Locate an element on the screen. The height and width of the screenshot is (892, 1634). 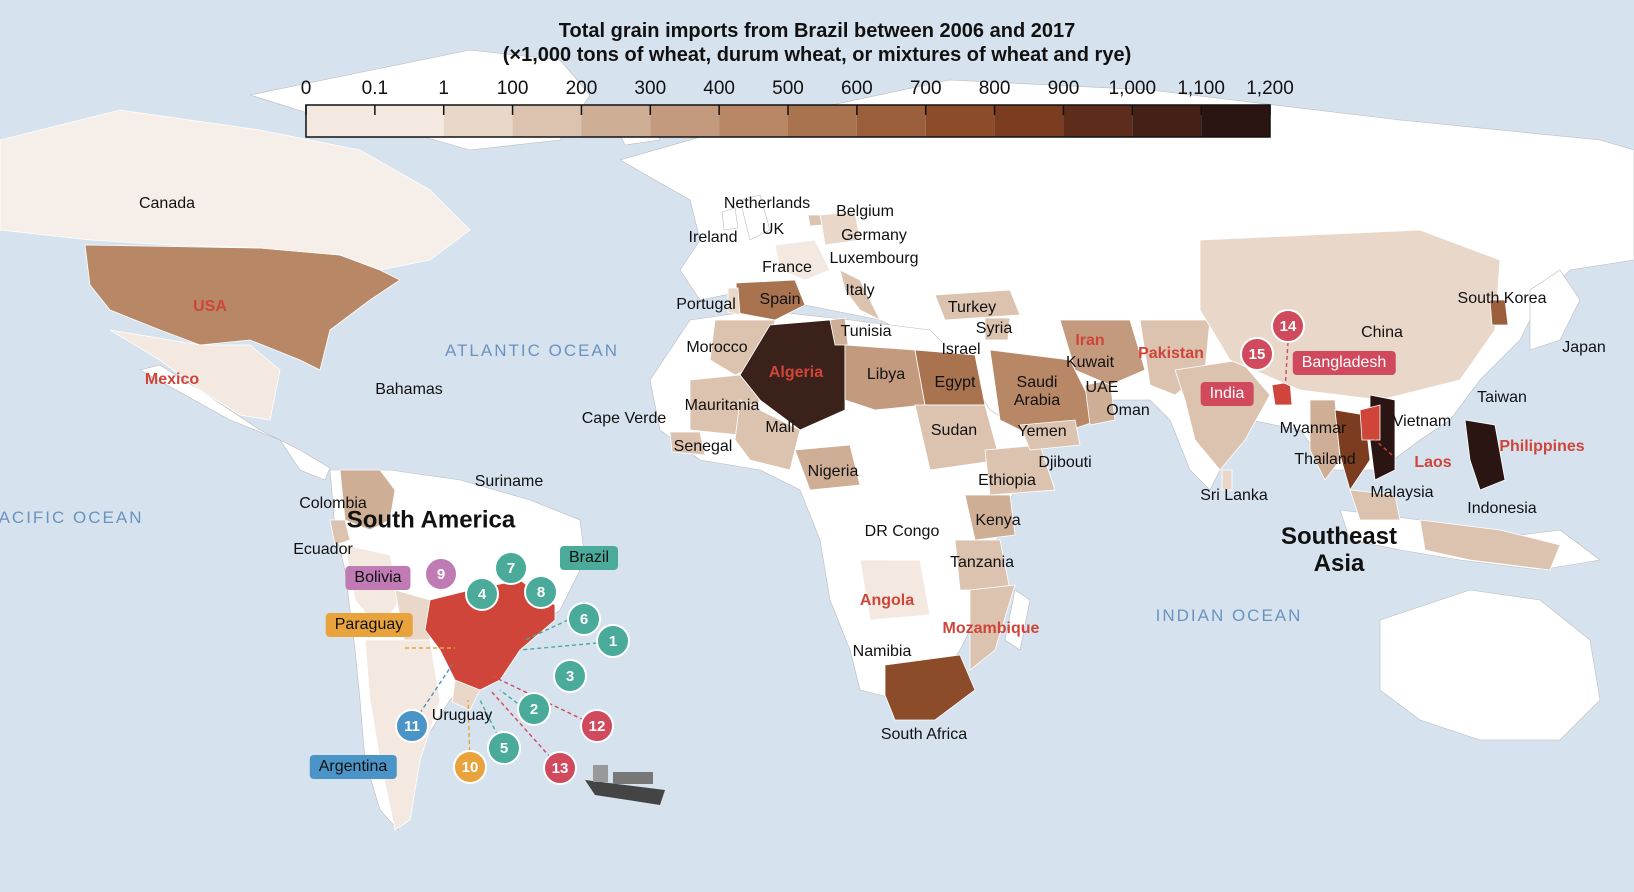
south-africa-fill is located at coordinates (930, 687).